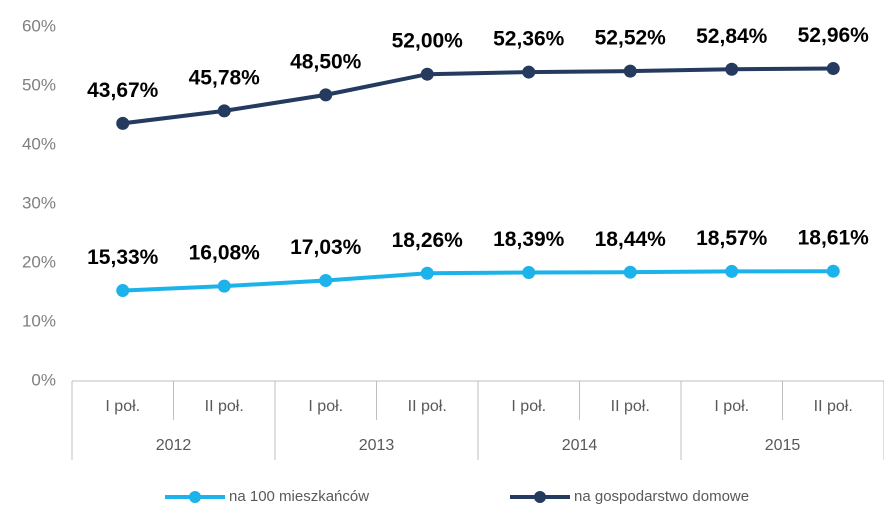 The width and height of the screenshot is (884, 514). What do you see at coordinates (39, 25) in the screenshot?
I see `y-tick-label: 60%` at bounding box center [39, 25].